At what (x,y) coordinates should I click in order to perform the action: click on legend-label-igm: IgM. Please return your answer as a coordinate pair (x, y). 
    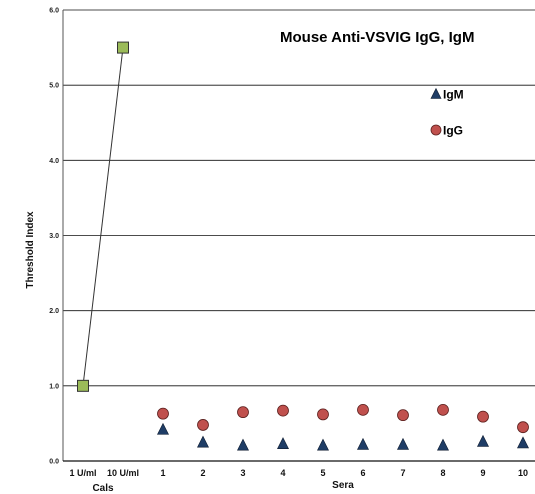
    Looking at the image, I should click on (453, 95).